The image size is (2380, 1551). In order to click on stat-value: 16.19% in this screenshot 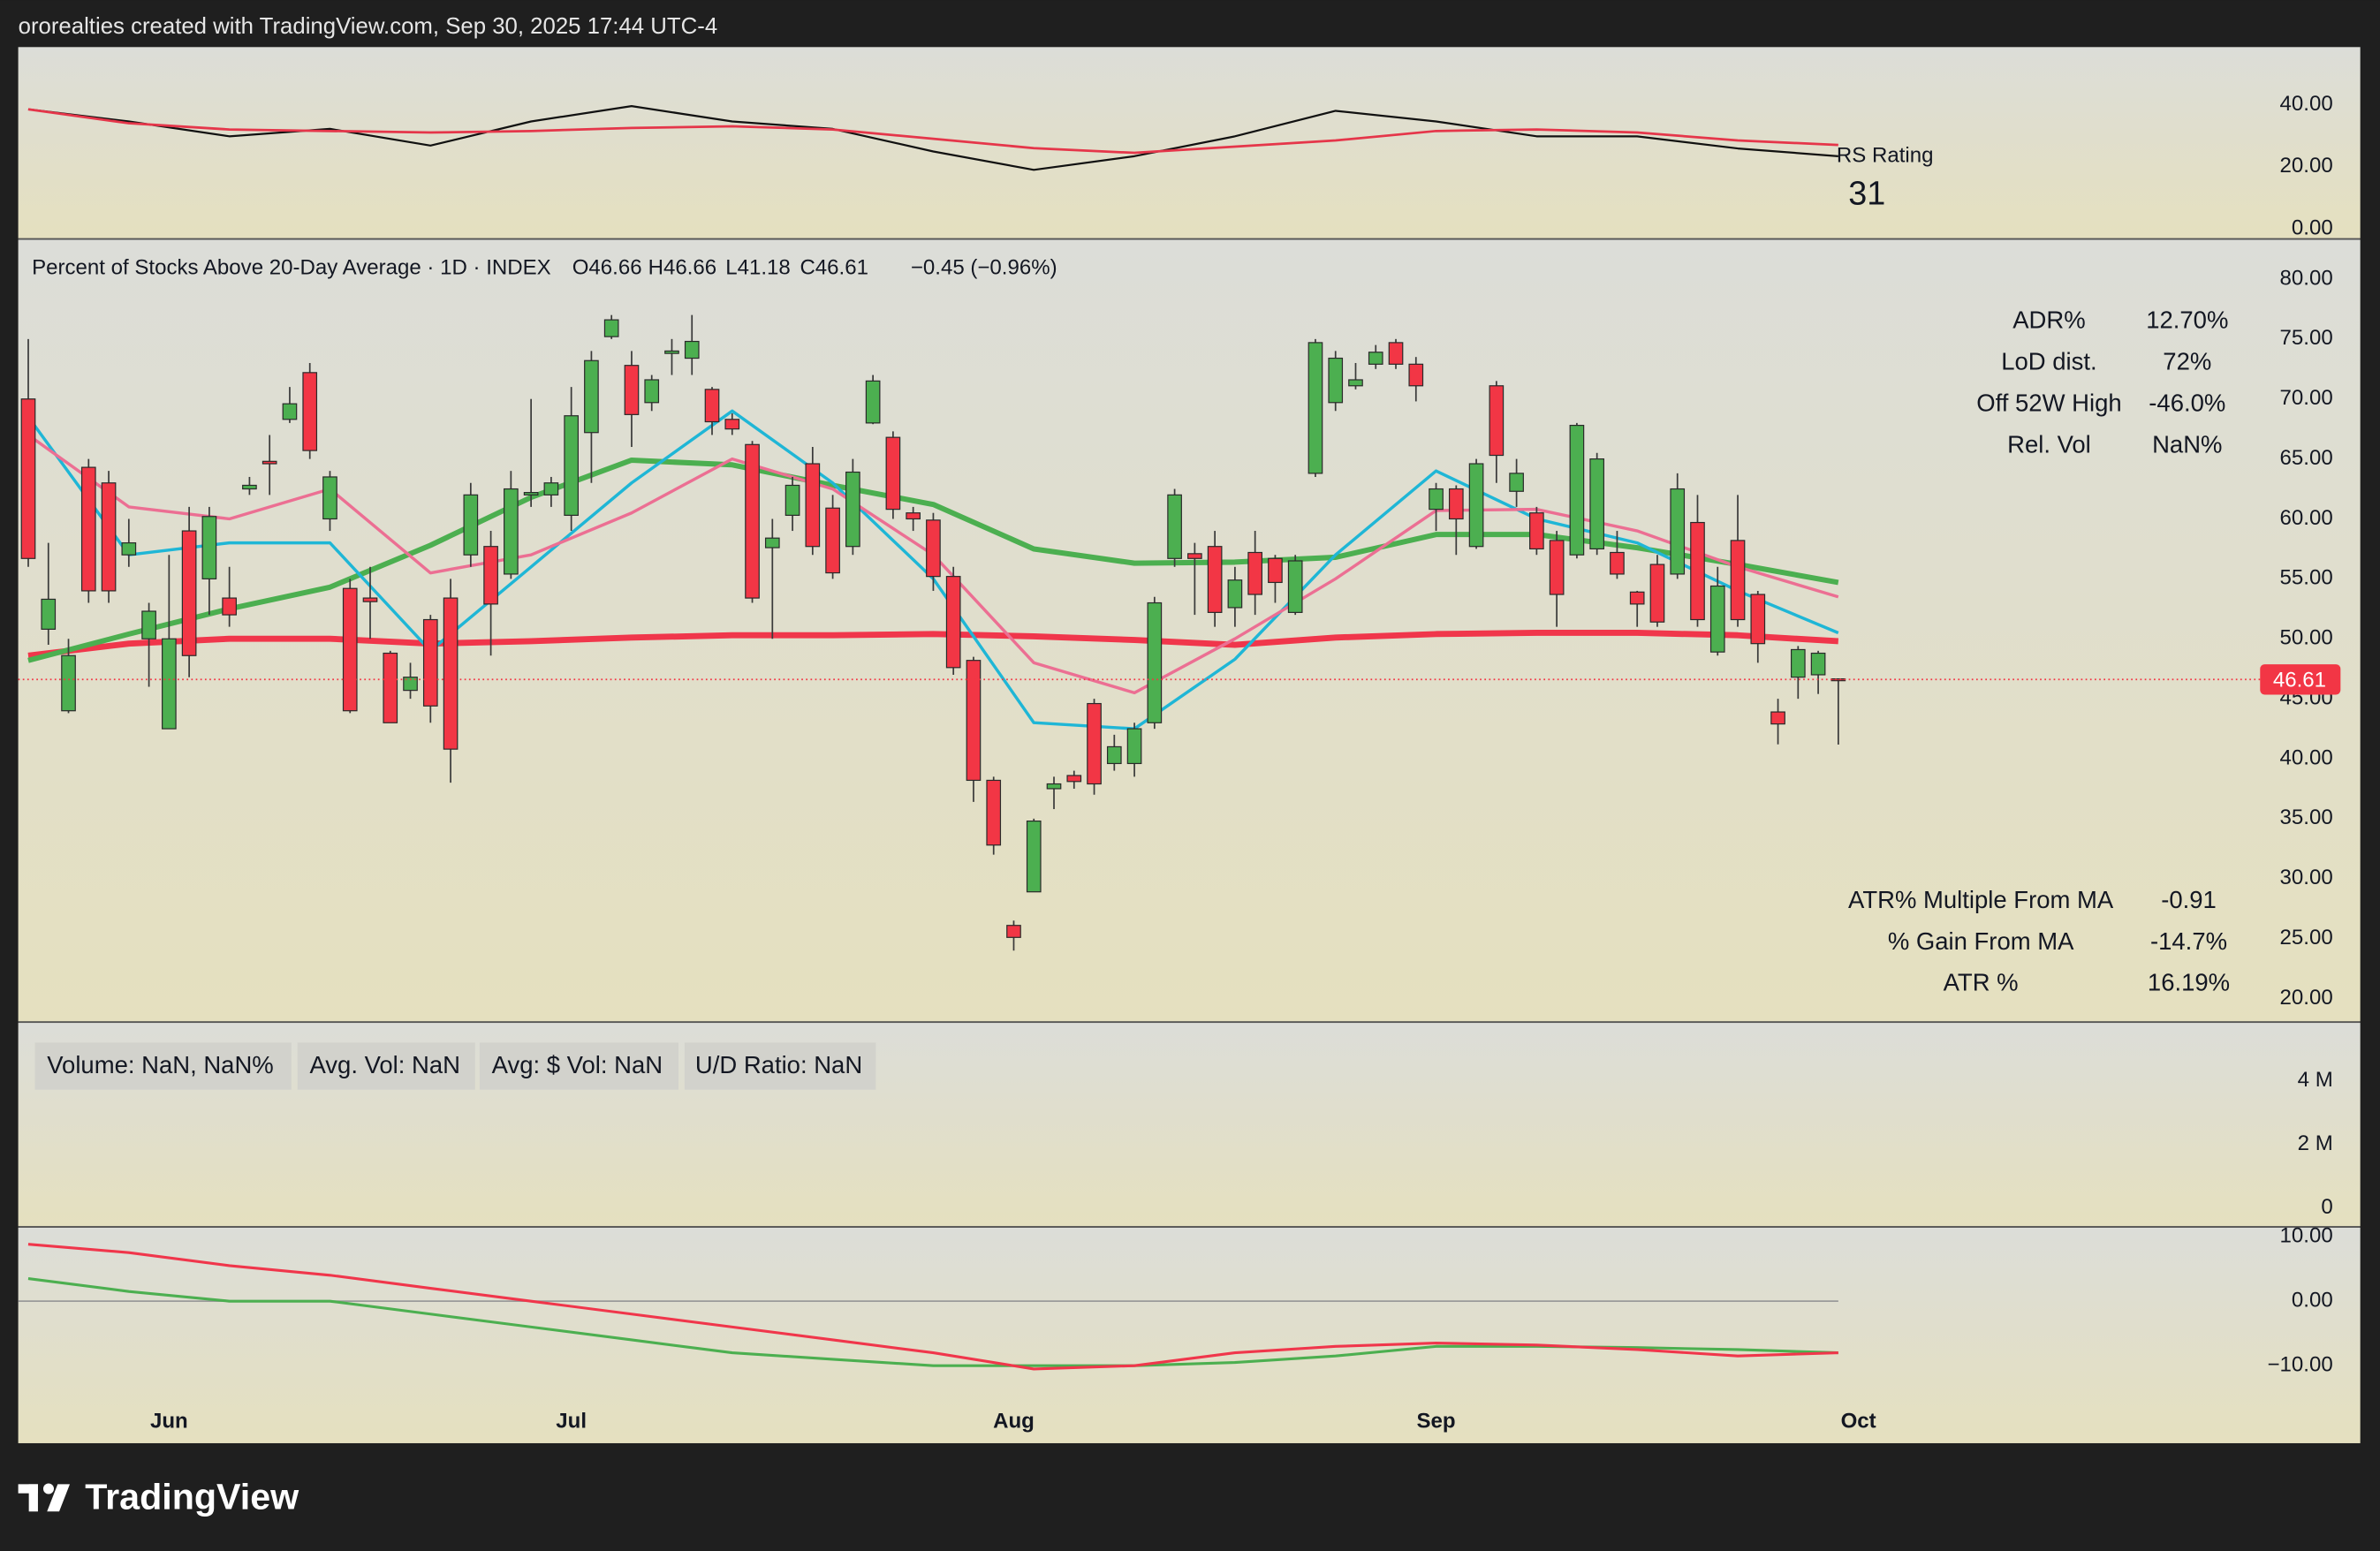, I will do `click(2189, 983)`.